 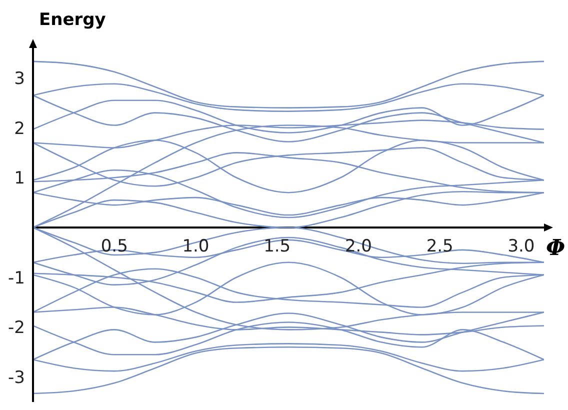 What do you see at coordinates (196, 246) in the screenshot?
I see `x-tick-label: 1.0` at bounding box center [196, 246].